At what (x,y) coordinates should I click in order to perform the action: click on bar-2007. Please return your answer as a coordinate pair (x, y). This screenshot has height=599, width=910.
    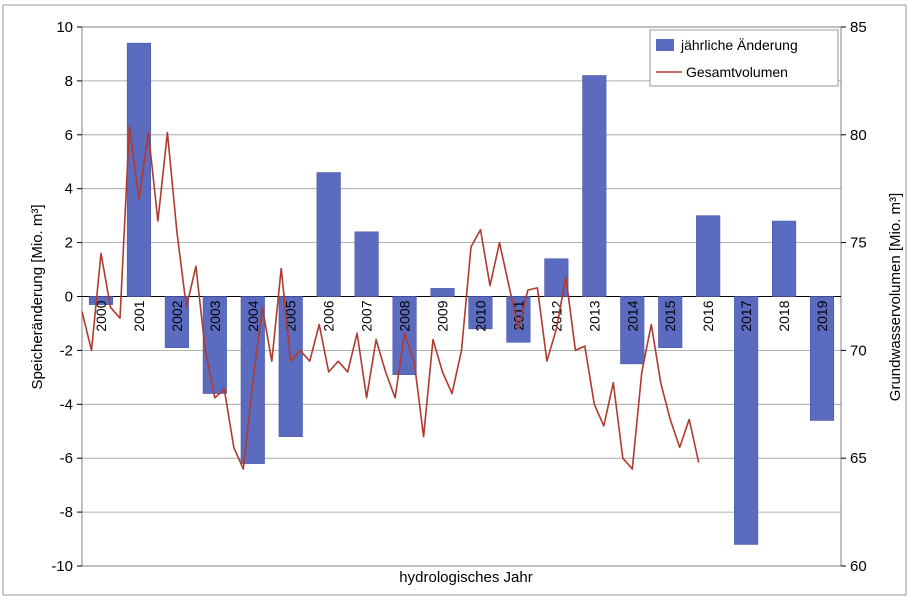
    Looking at the image, I should click on (366, 264).